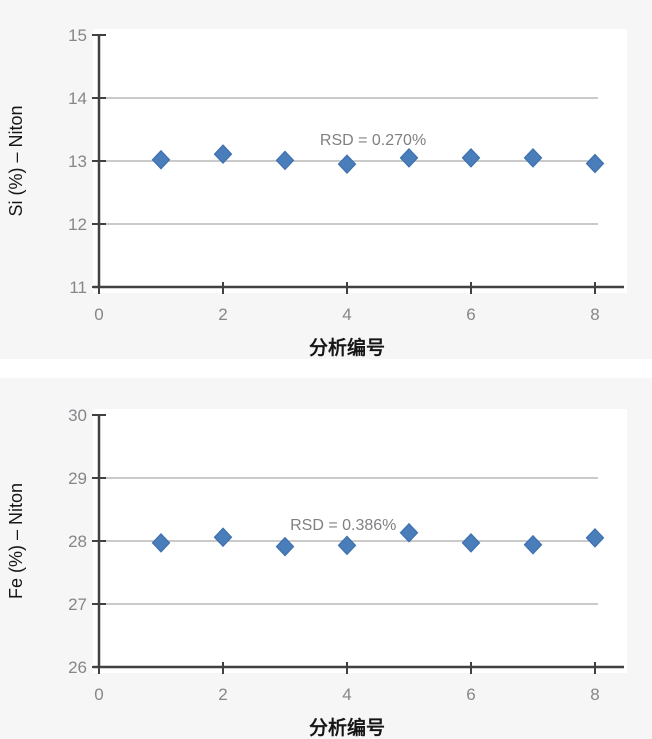 The height and width of the screenshot is (739, 652). Describe the element at coordinates (77, 161) in the screenshot. I see `y-tick-label-13: 13` at that location.